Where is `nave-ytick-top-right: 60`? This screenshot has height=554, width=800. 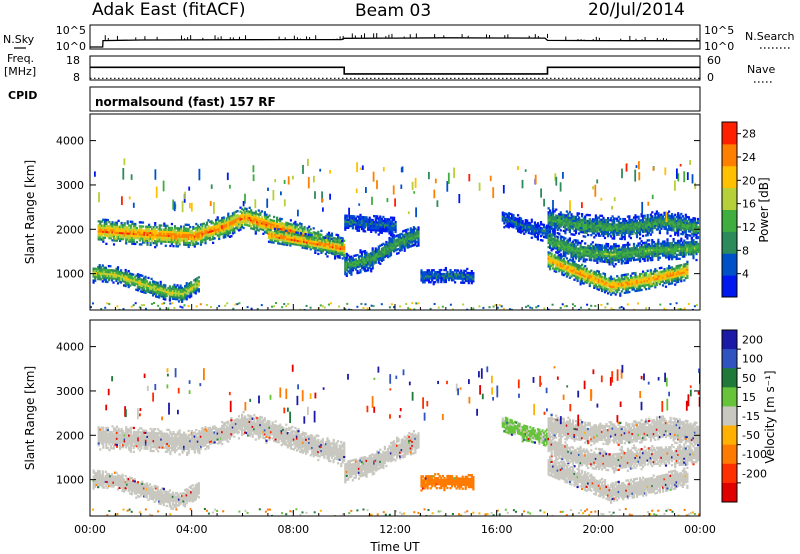
nave-ytick-top-right: 60 is located at coordinates (714, 60).